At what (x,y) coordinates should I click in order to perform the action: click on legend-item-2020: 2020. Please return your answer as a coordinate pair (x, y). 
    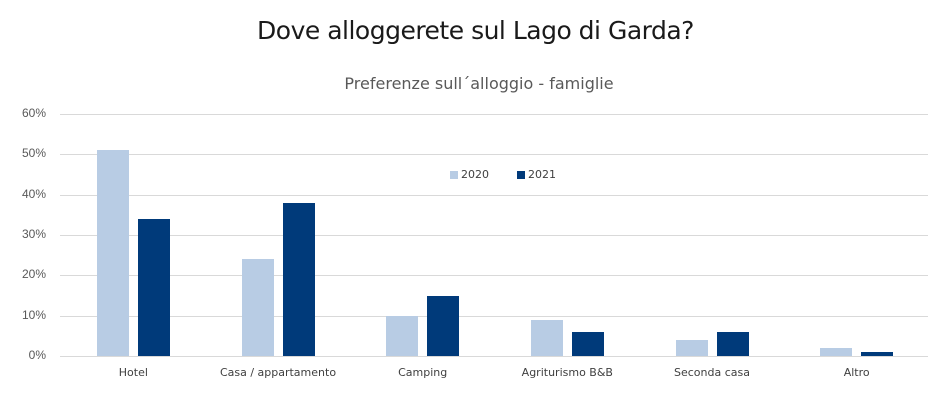
    Looking at the image, I should click on (469, 174).